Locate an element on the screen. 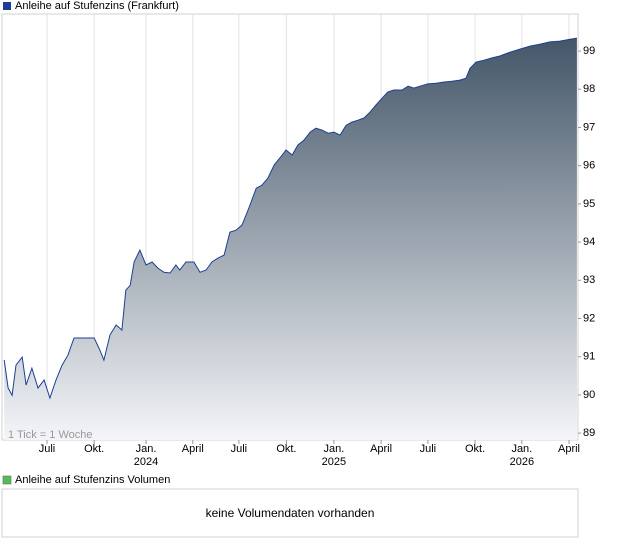 This screenshot has height=546, width=620. y-tick-label: 94 is located at coordinates (589, 242).